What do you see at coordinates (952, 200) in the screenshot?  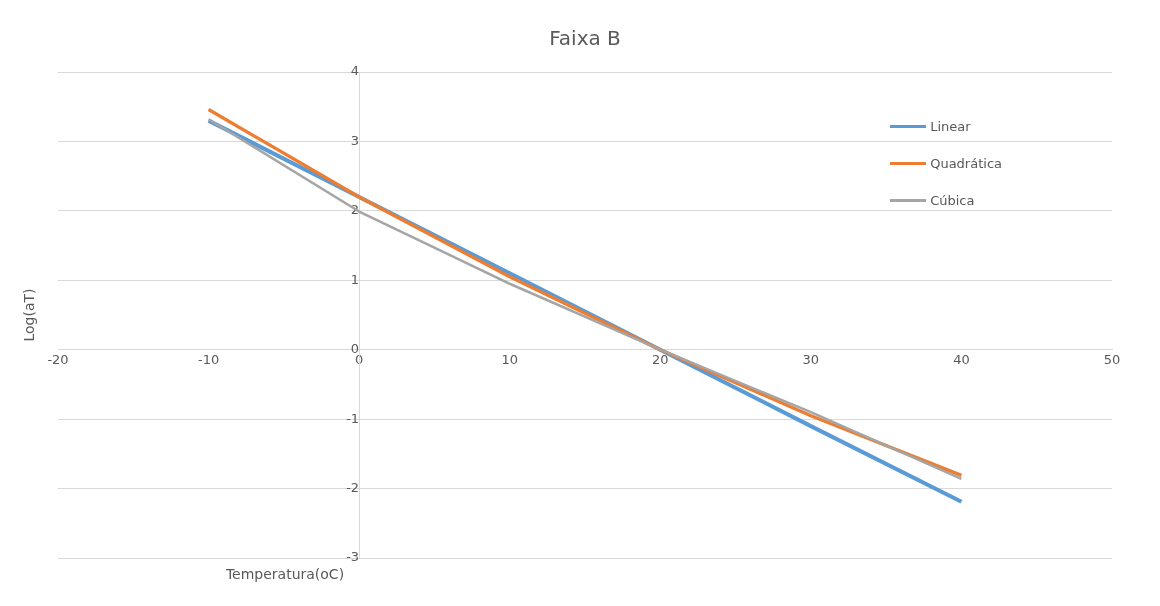 I see `legend-label: Cúbica` at bounding box center [952, 200].